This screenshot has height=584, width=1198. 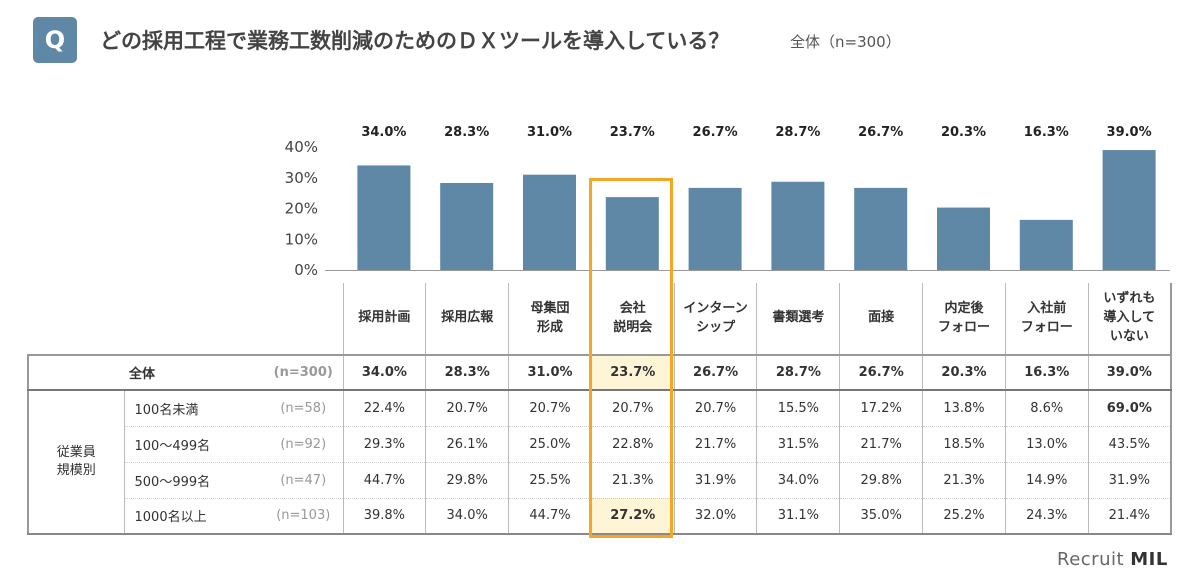 I want to click on y-tick-label: 40%, so click(x=301, y=147).